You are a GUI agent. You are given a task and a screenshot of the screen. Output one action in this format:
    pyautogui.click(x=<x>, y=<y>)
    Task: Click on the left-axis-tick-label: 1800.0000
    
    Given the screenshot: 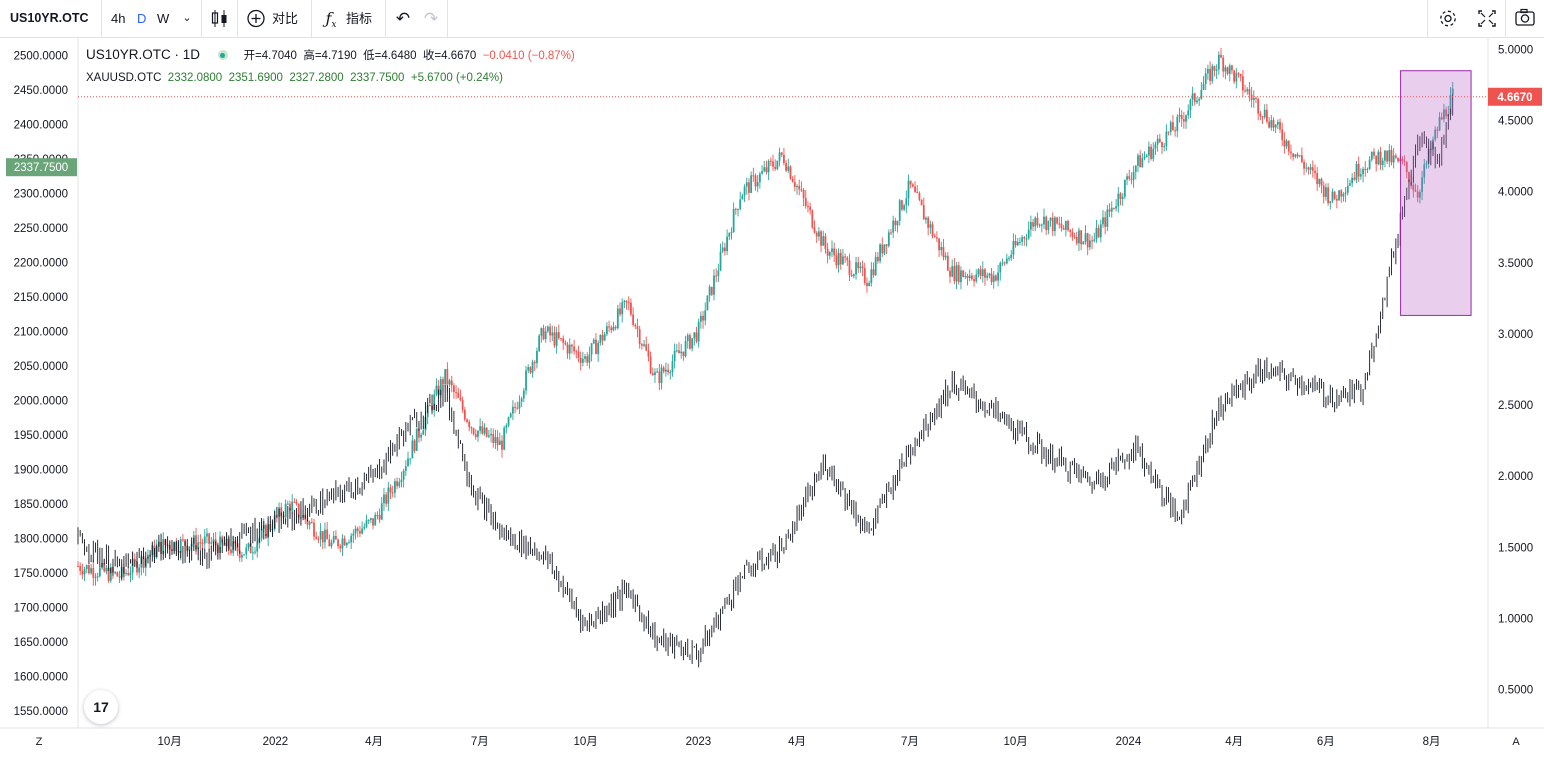 What is the action you would take?
    pyautogui.click(x=41, y=539)
    